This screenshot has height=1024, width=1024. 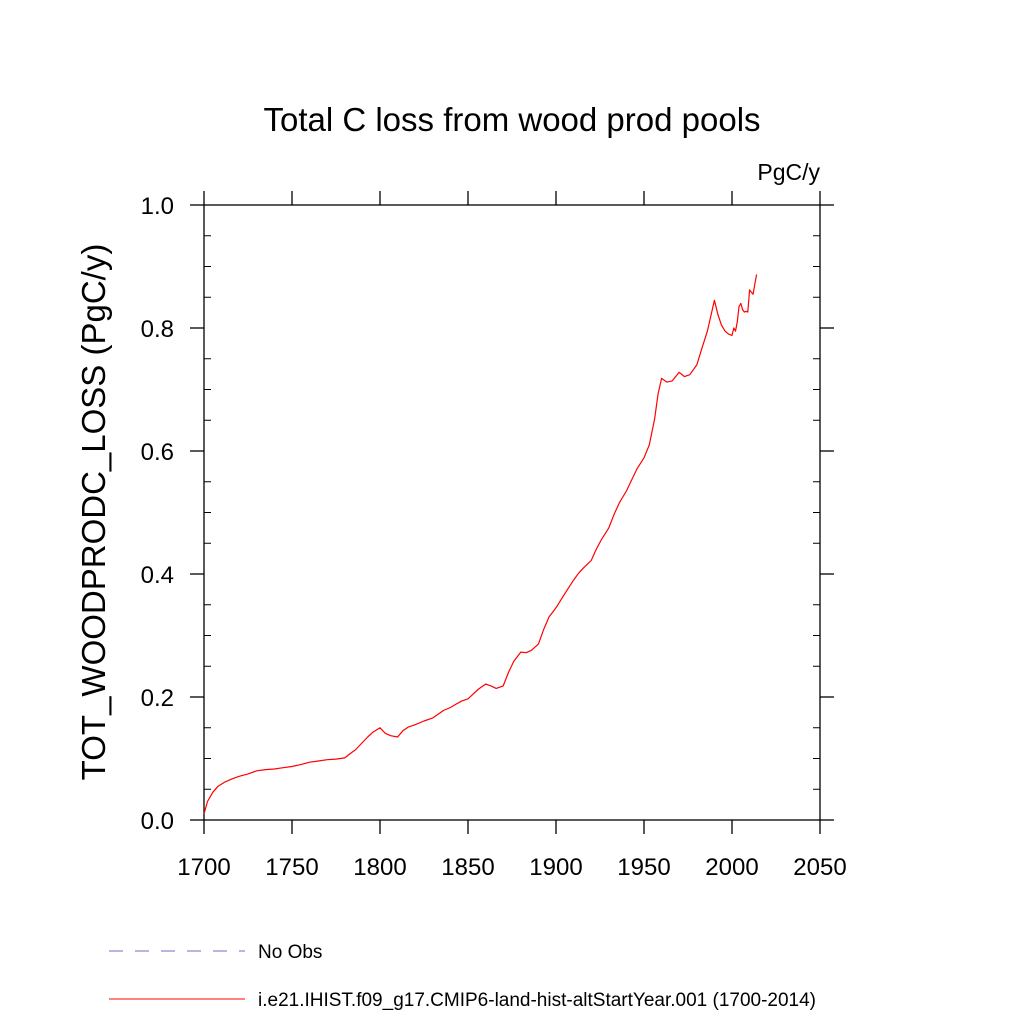 What do you see at coordinates (157, 575) in the screenshot?
I see `y-tick-label: 0.4` at bounding box center [157, 575].